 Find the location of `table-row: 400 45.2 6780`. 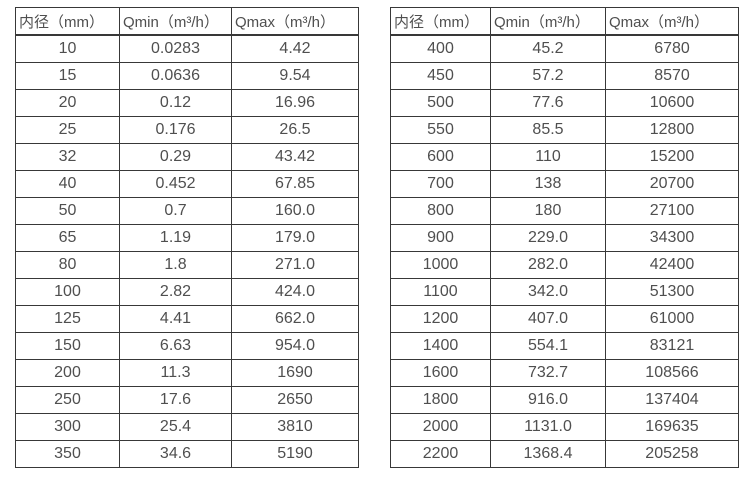

table-row: 400 45.2 6780 is located at coordinates (564, 48).